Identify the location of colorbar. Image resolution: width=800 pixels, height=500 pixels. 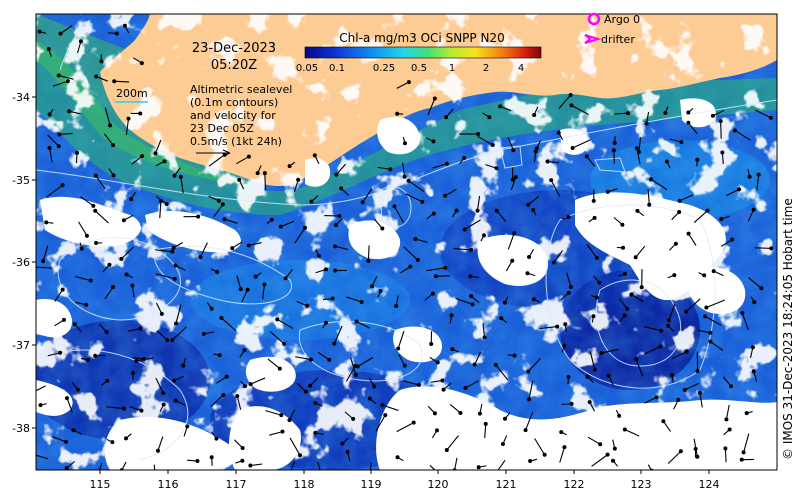
(423, 52).